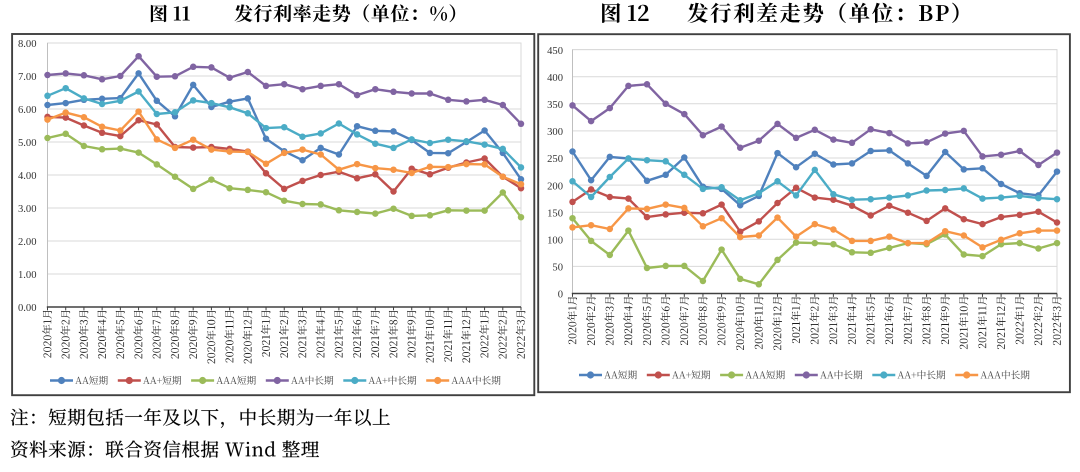 The width and height of the screenshot is (1080, 472). What do you see at coordinates (555, 241) in the screenshot?
I see `svg-text: 100` at bounding box center [555, 241].